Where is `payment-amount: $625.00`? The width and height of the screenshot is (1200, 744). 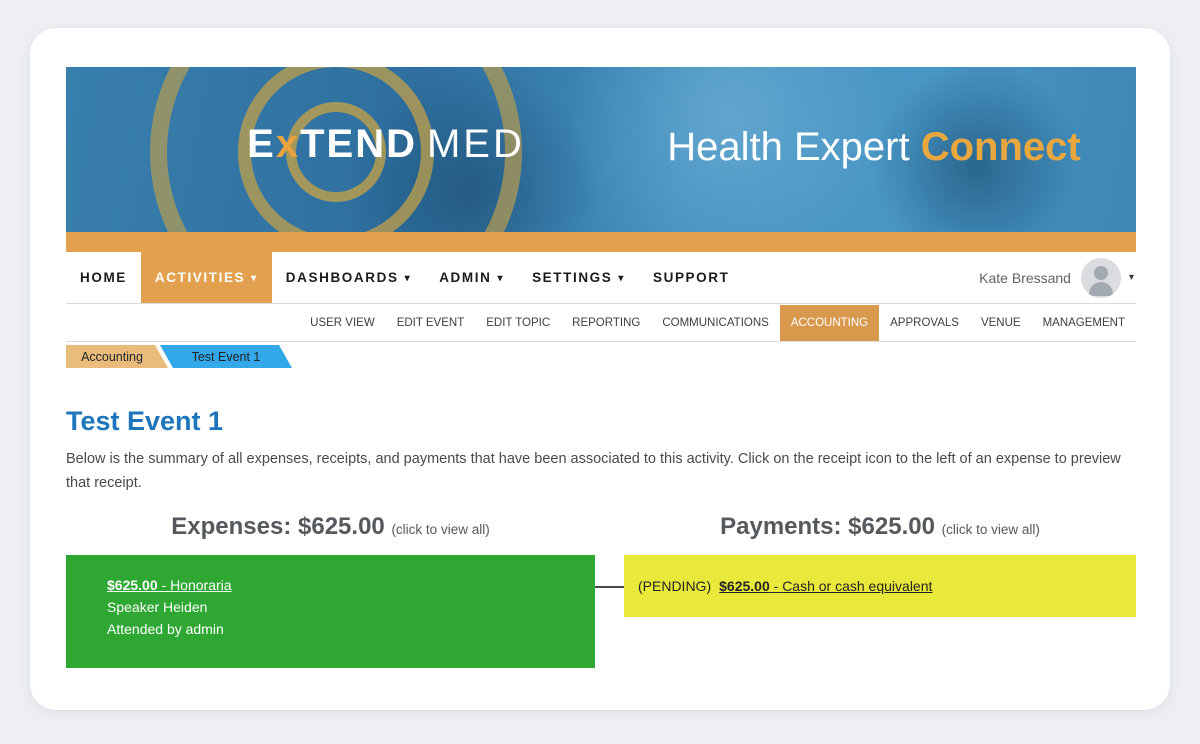 payment-amount: $625.00 is located at coordinates (744, 586).